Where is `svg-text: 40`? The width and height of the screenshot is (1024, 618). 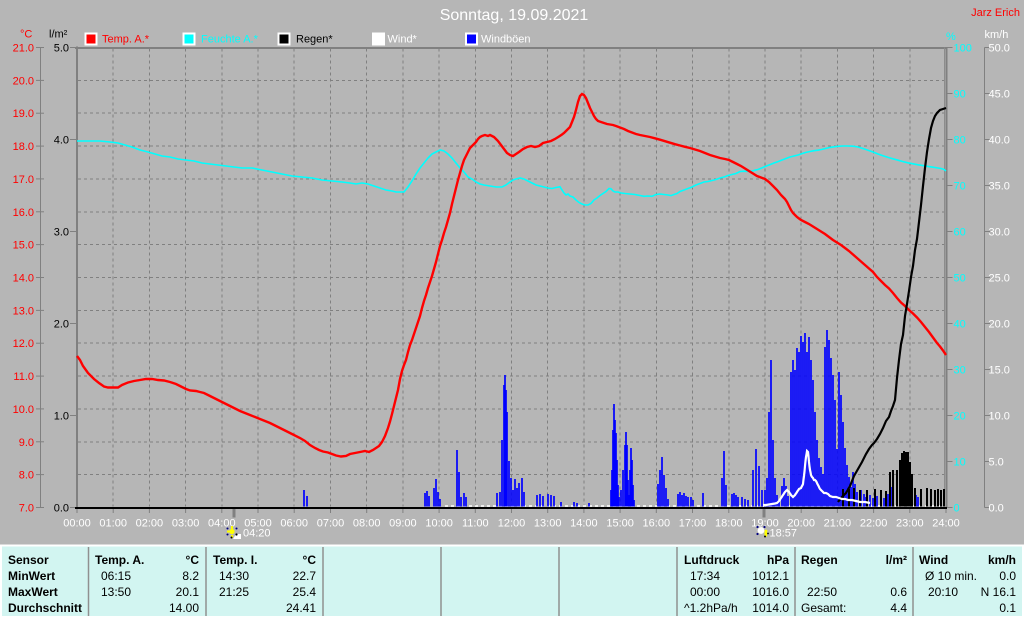
svg-text: 40 is located at coordinates (960, 325).